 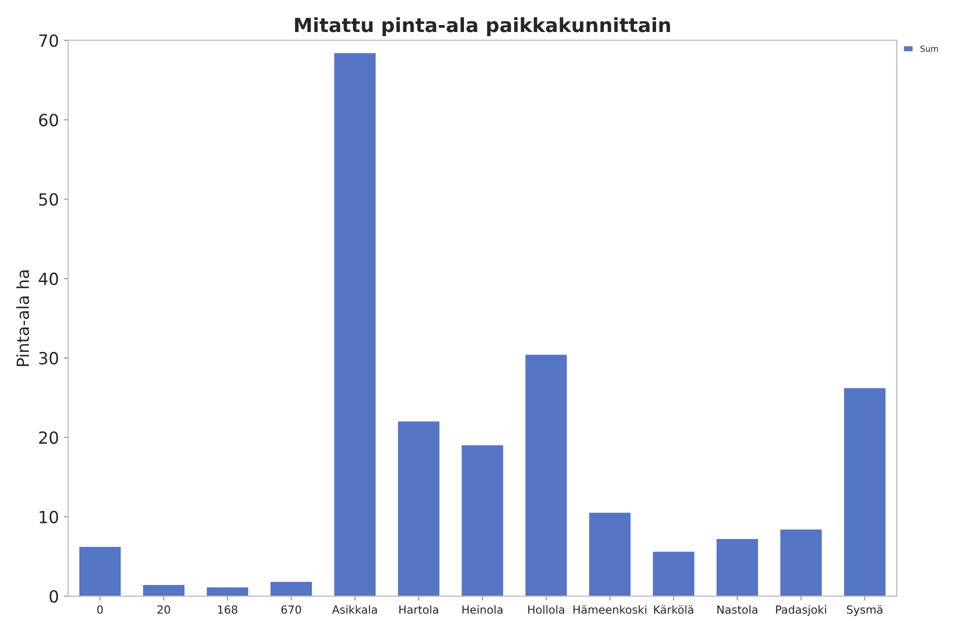 I want to click on y-tick-label: 20, so click(x=48, y=437).